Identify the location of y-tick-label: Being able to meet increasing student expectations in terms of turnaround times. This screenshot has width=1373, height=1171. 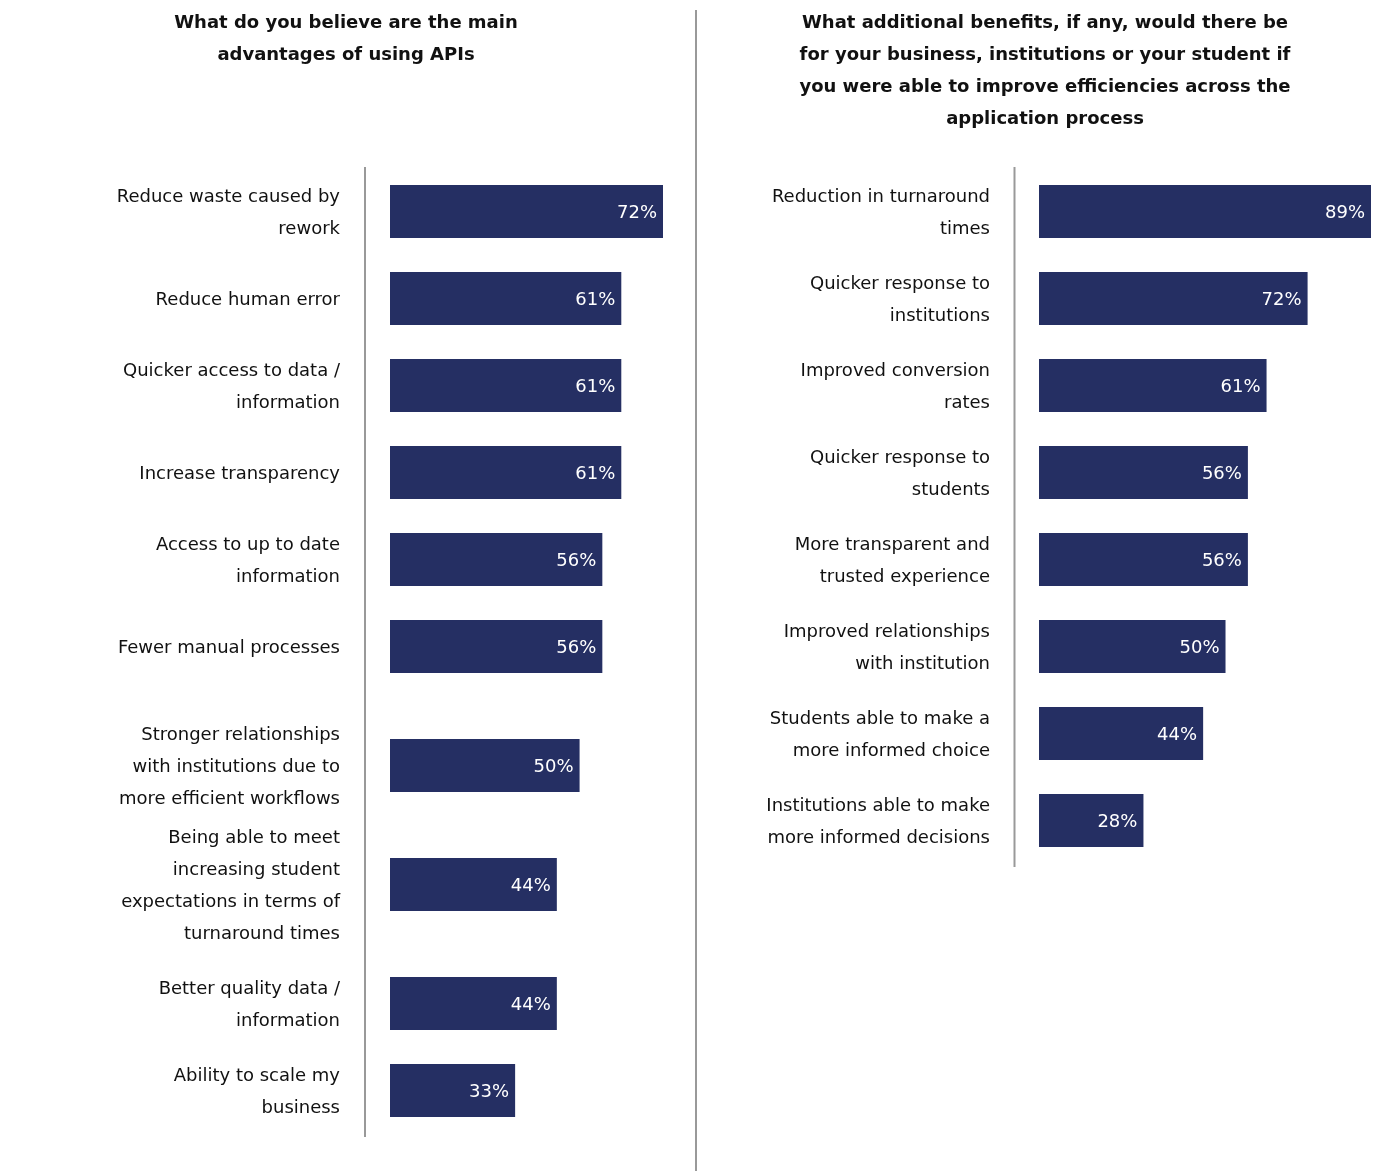
(231, 884).